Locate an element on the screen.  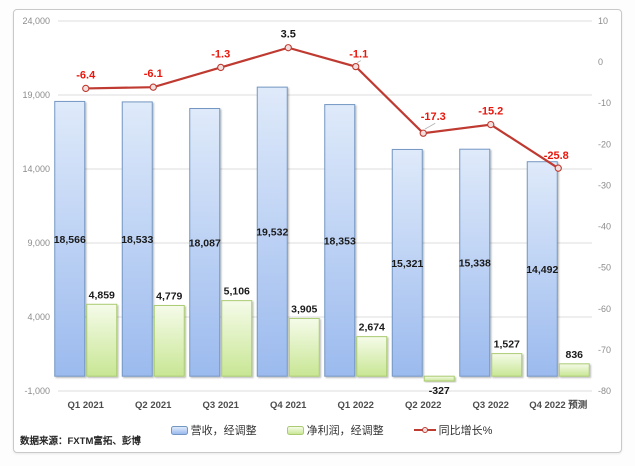
left-axis-tick-label: 24,000 is located at coordinates (36, 21).